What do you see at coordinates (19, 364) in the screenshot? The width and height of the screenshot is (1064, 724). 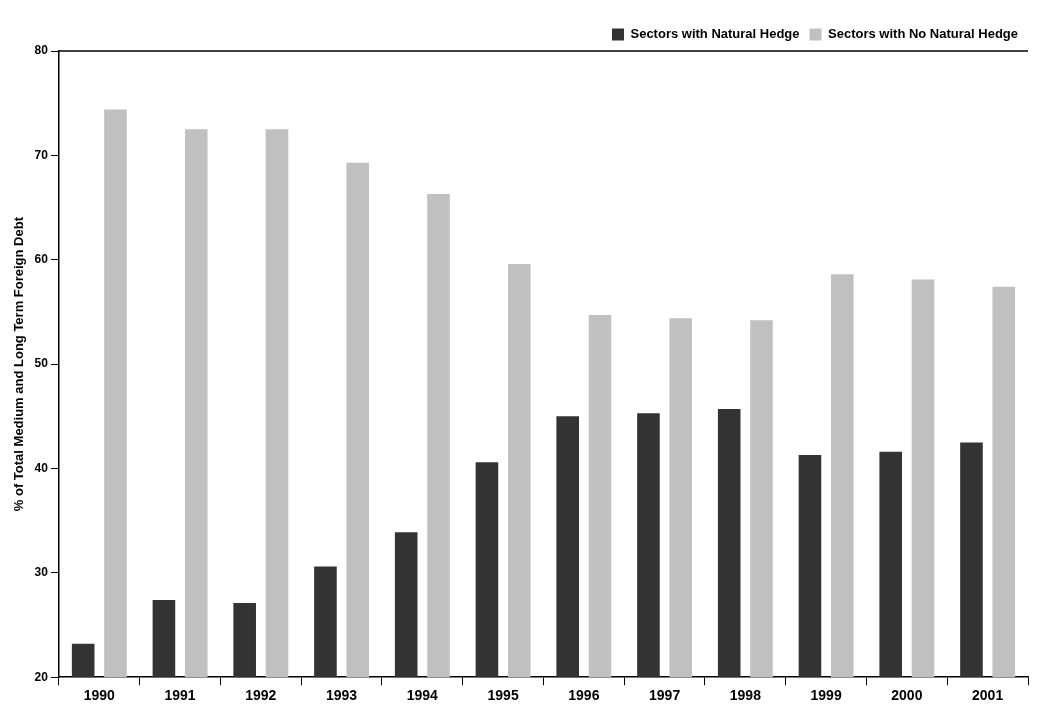 I see `y-axis-title: % of Total Medium and Long Term Foreign Debt` at bounding box center [19, 364].